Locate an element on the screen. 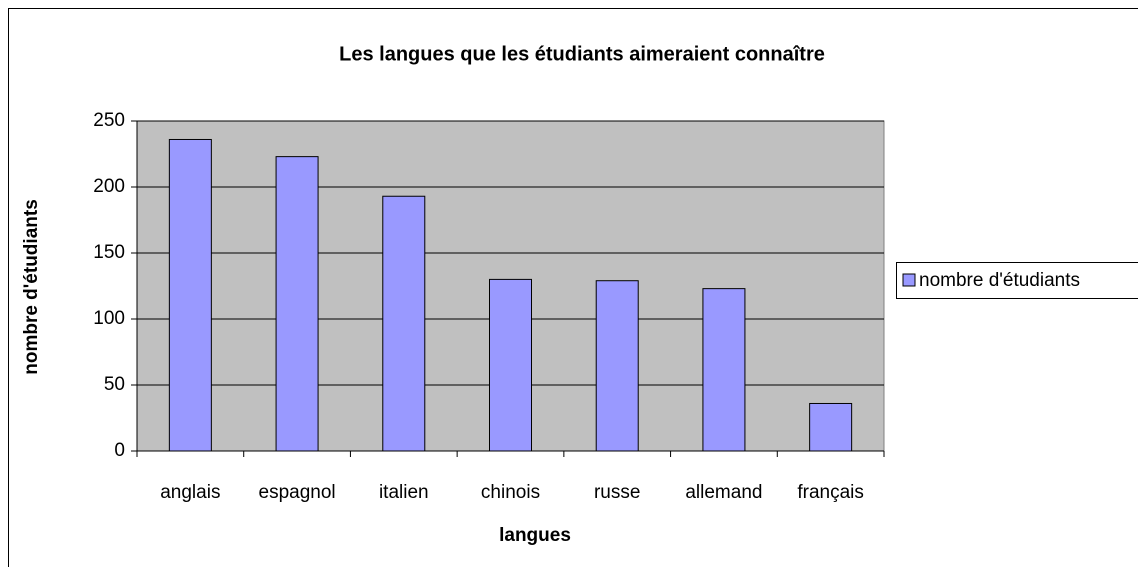 Image resolution: width=1138 pixels, height=567 pixels. y-tick-label: 250 is located at coordinates (109, 120).